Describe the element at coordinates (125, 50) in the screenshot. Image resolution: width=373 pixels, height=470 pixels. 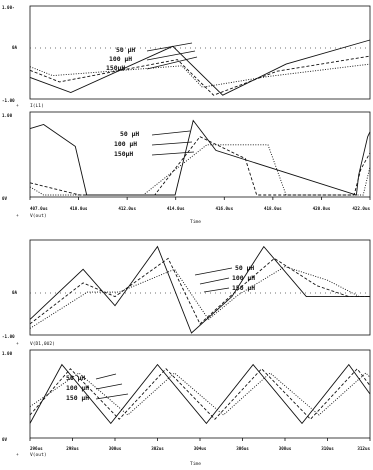
I see `top-upper-legend-50: 50 µH` at that location.